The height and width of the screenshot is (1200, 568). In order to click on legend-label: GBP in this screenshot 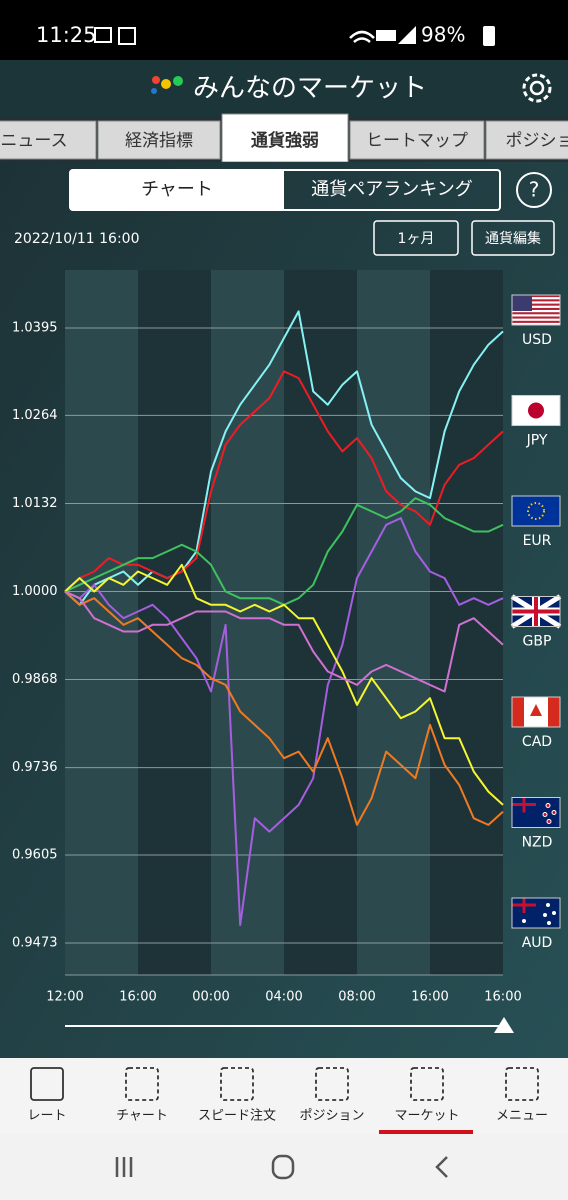, I will do `click(537, 642)`.